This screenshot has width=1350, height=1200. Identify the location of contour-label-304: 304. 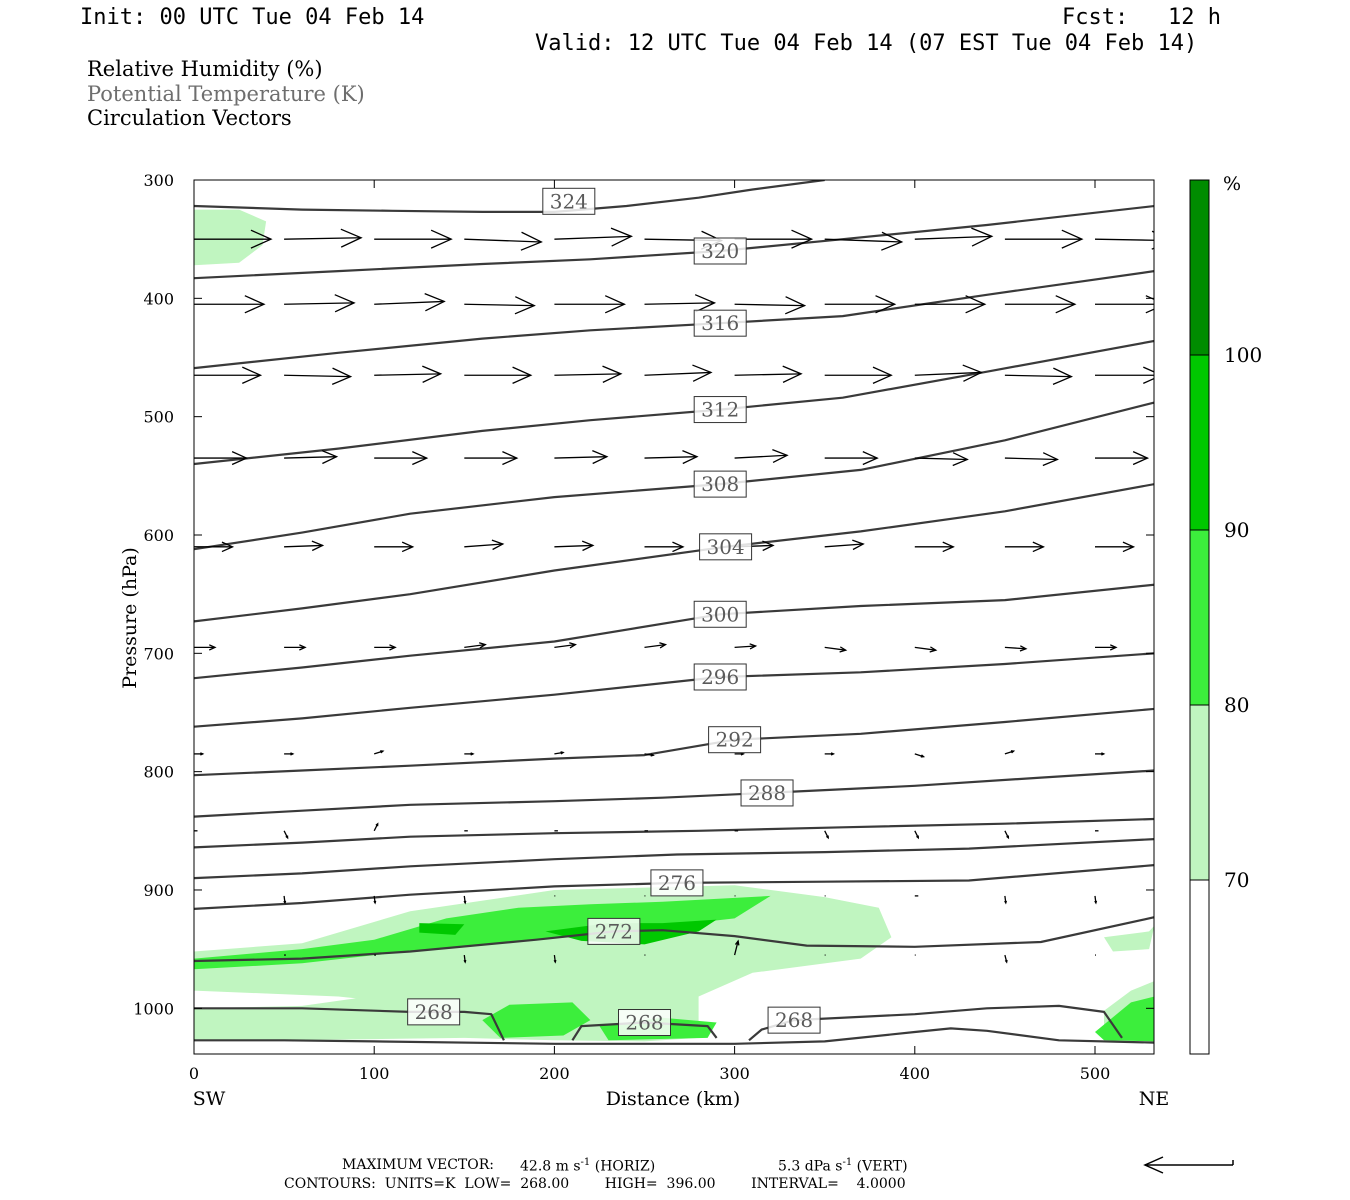
(725, 547).